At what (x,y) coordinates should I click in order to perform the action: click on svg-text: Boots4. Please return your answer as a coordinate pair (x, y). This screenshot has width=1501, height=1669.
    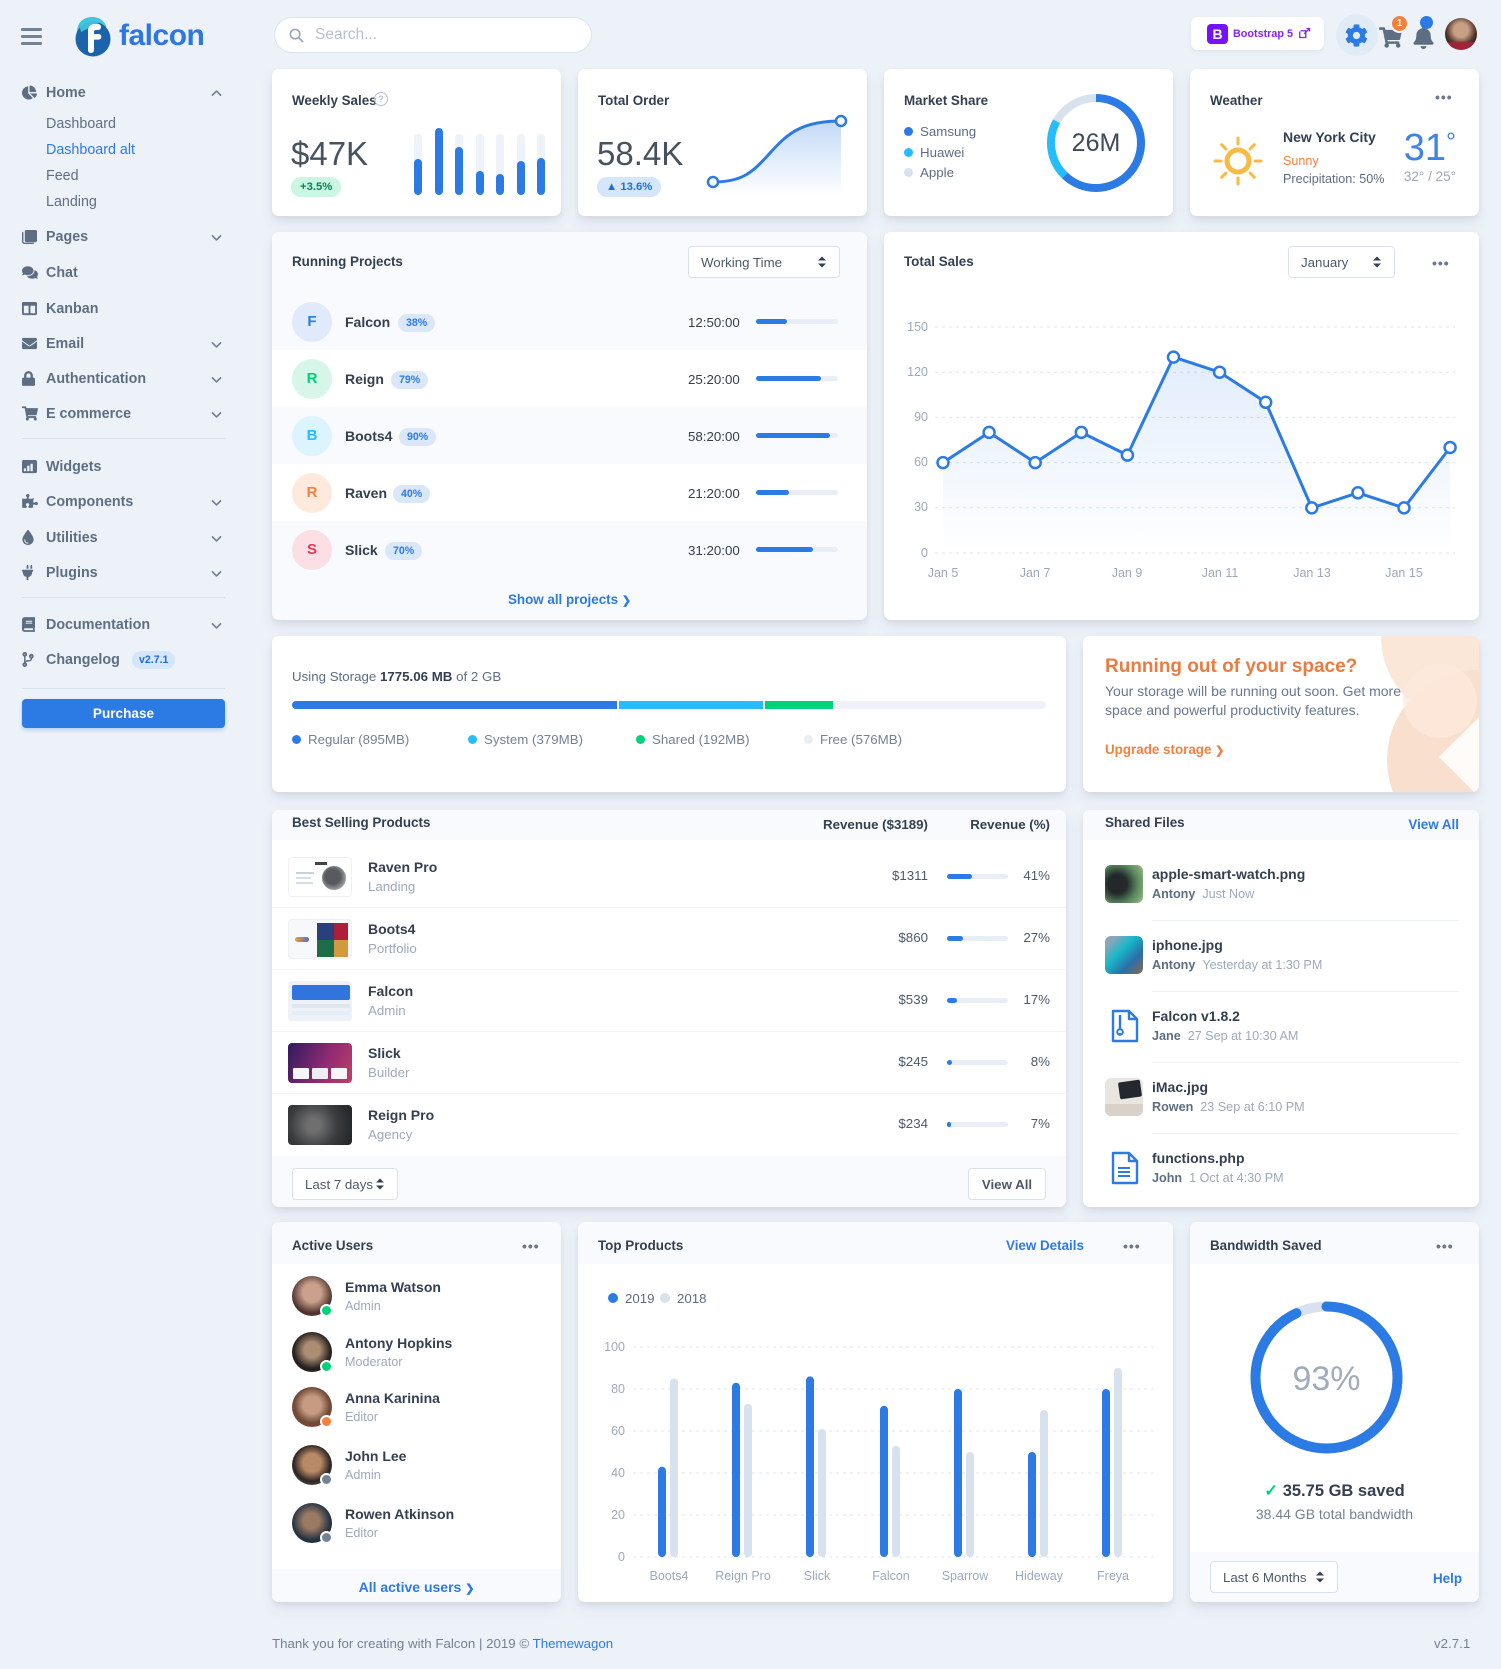
    Looking at the image, I should click on (669, 1576).